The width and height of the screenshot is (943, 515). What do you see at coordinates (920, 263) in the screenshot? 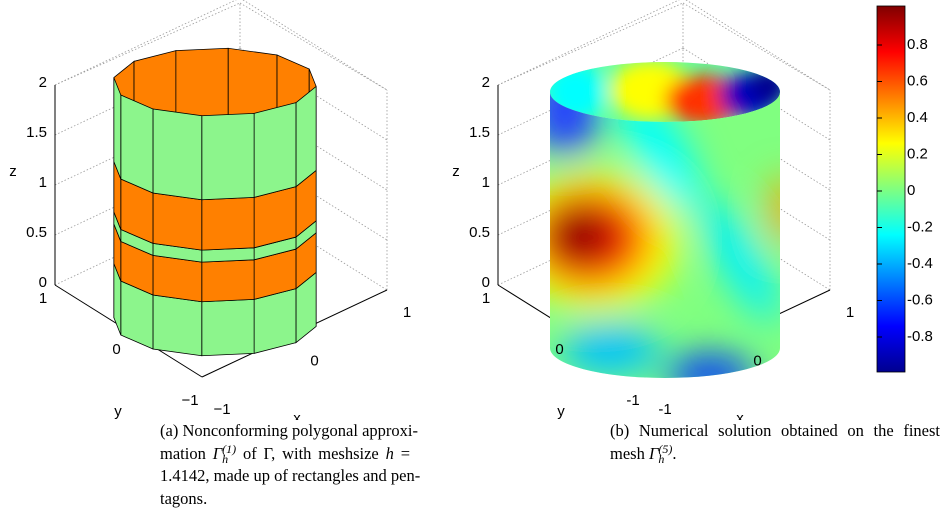
I see `colorbar-tick-label: -0.4` at bounding box center [920, 263].